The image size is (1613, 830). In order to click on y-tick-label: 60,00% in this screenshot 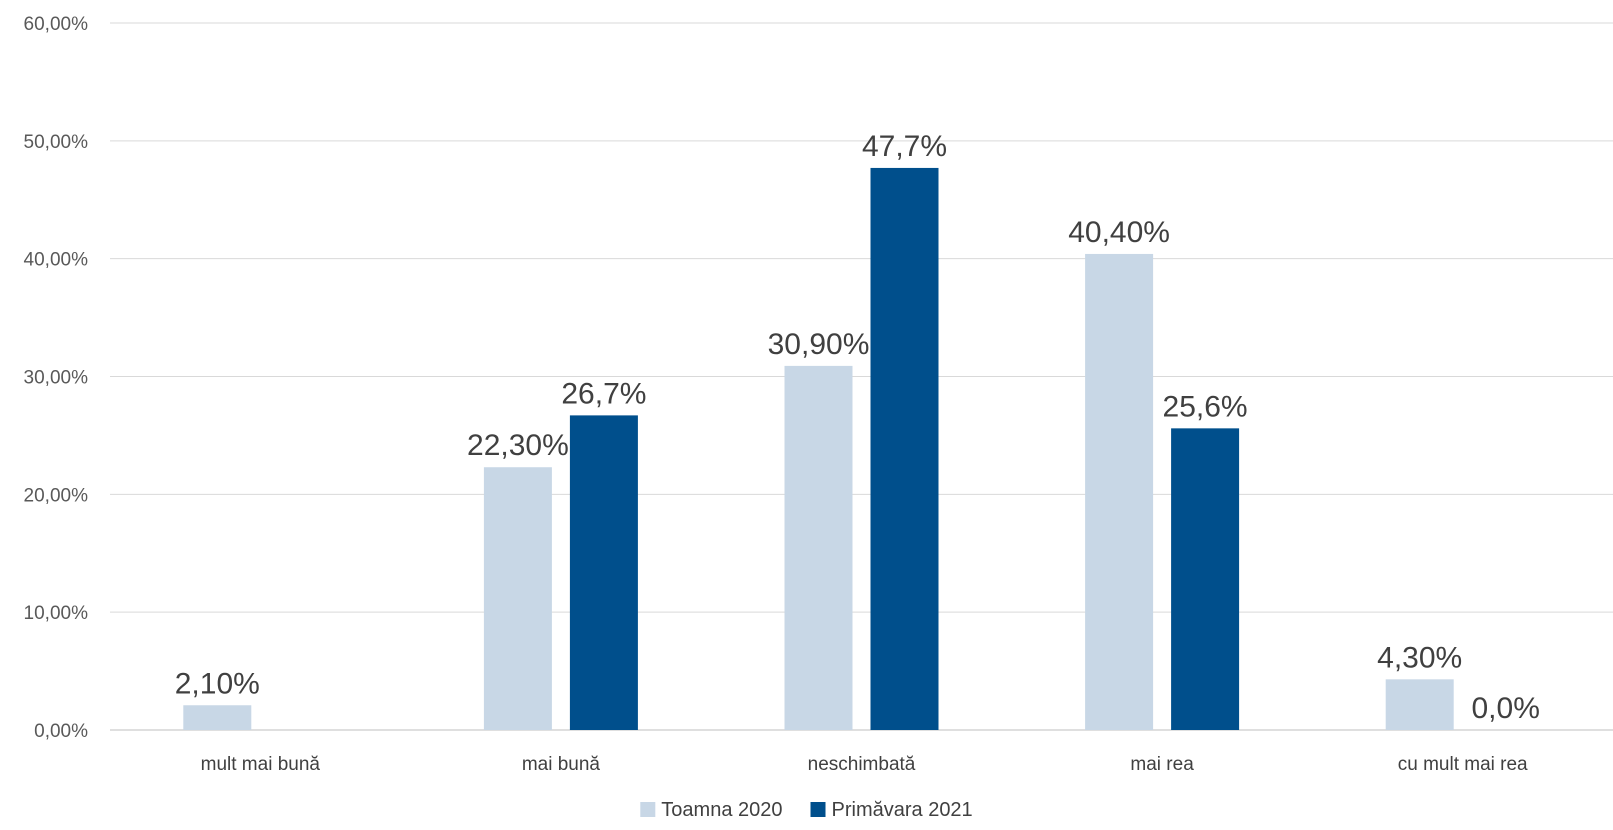, I will do `click(56, 24)`.